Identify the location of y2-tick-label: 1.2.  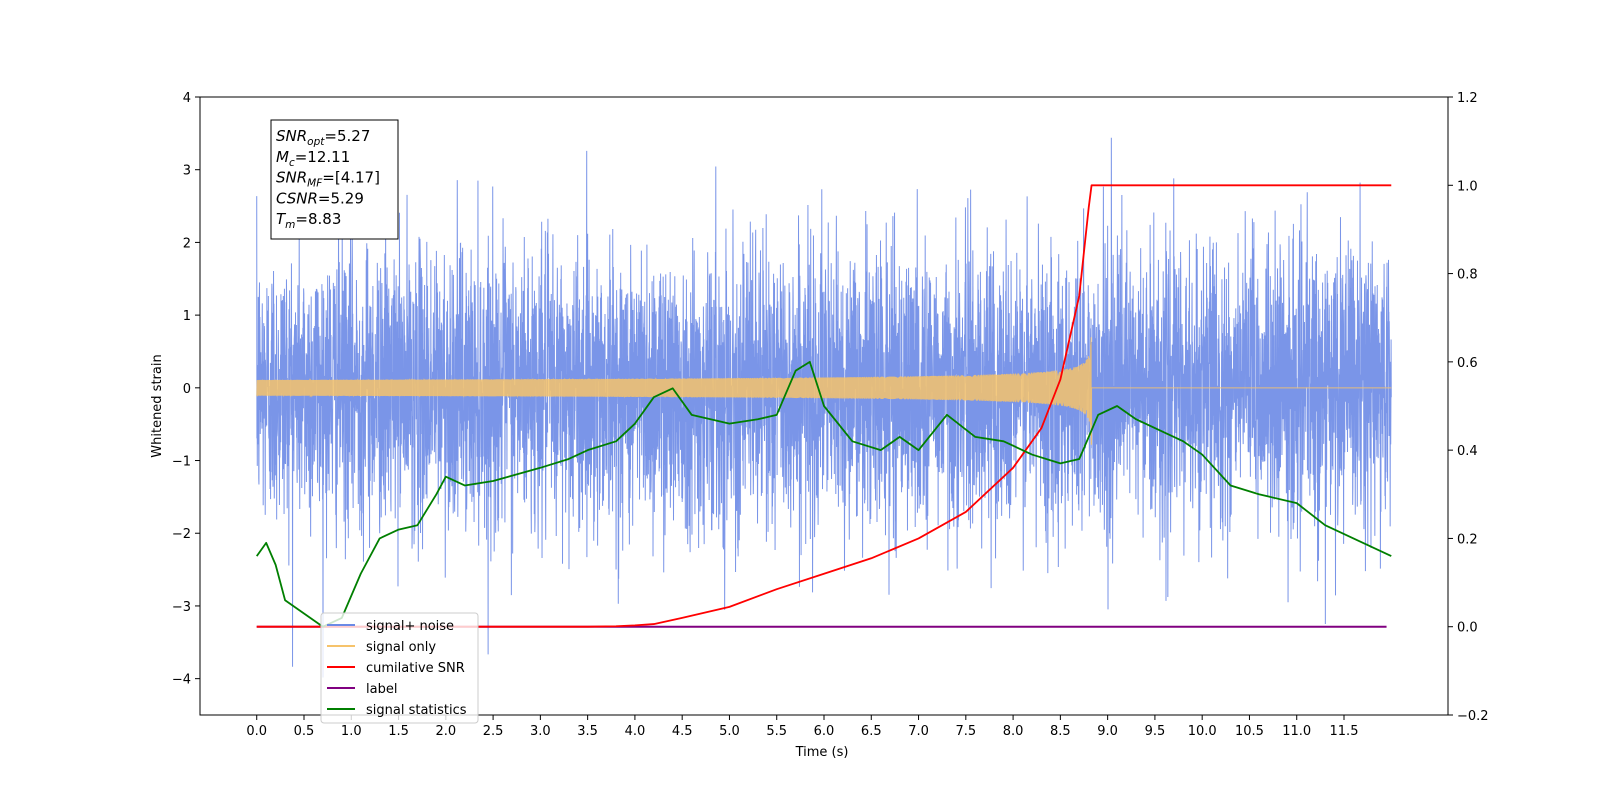
(1467, 98).